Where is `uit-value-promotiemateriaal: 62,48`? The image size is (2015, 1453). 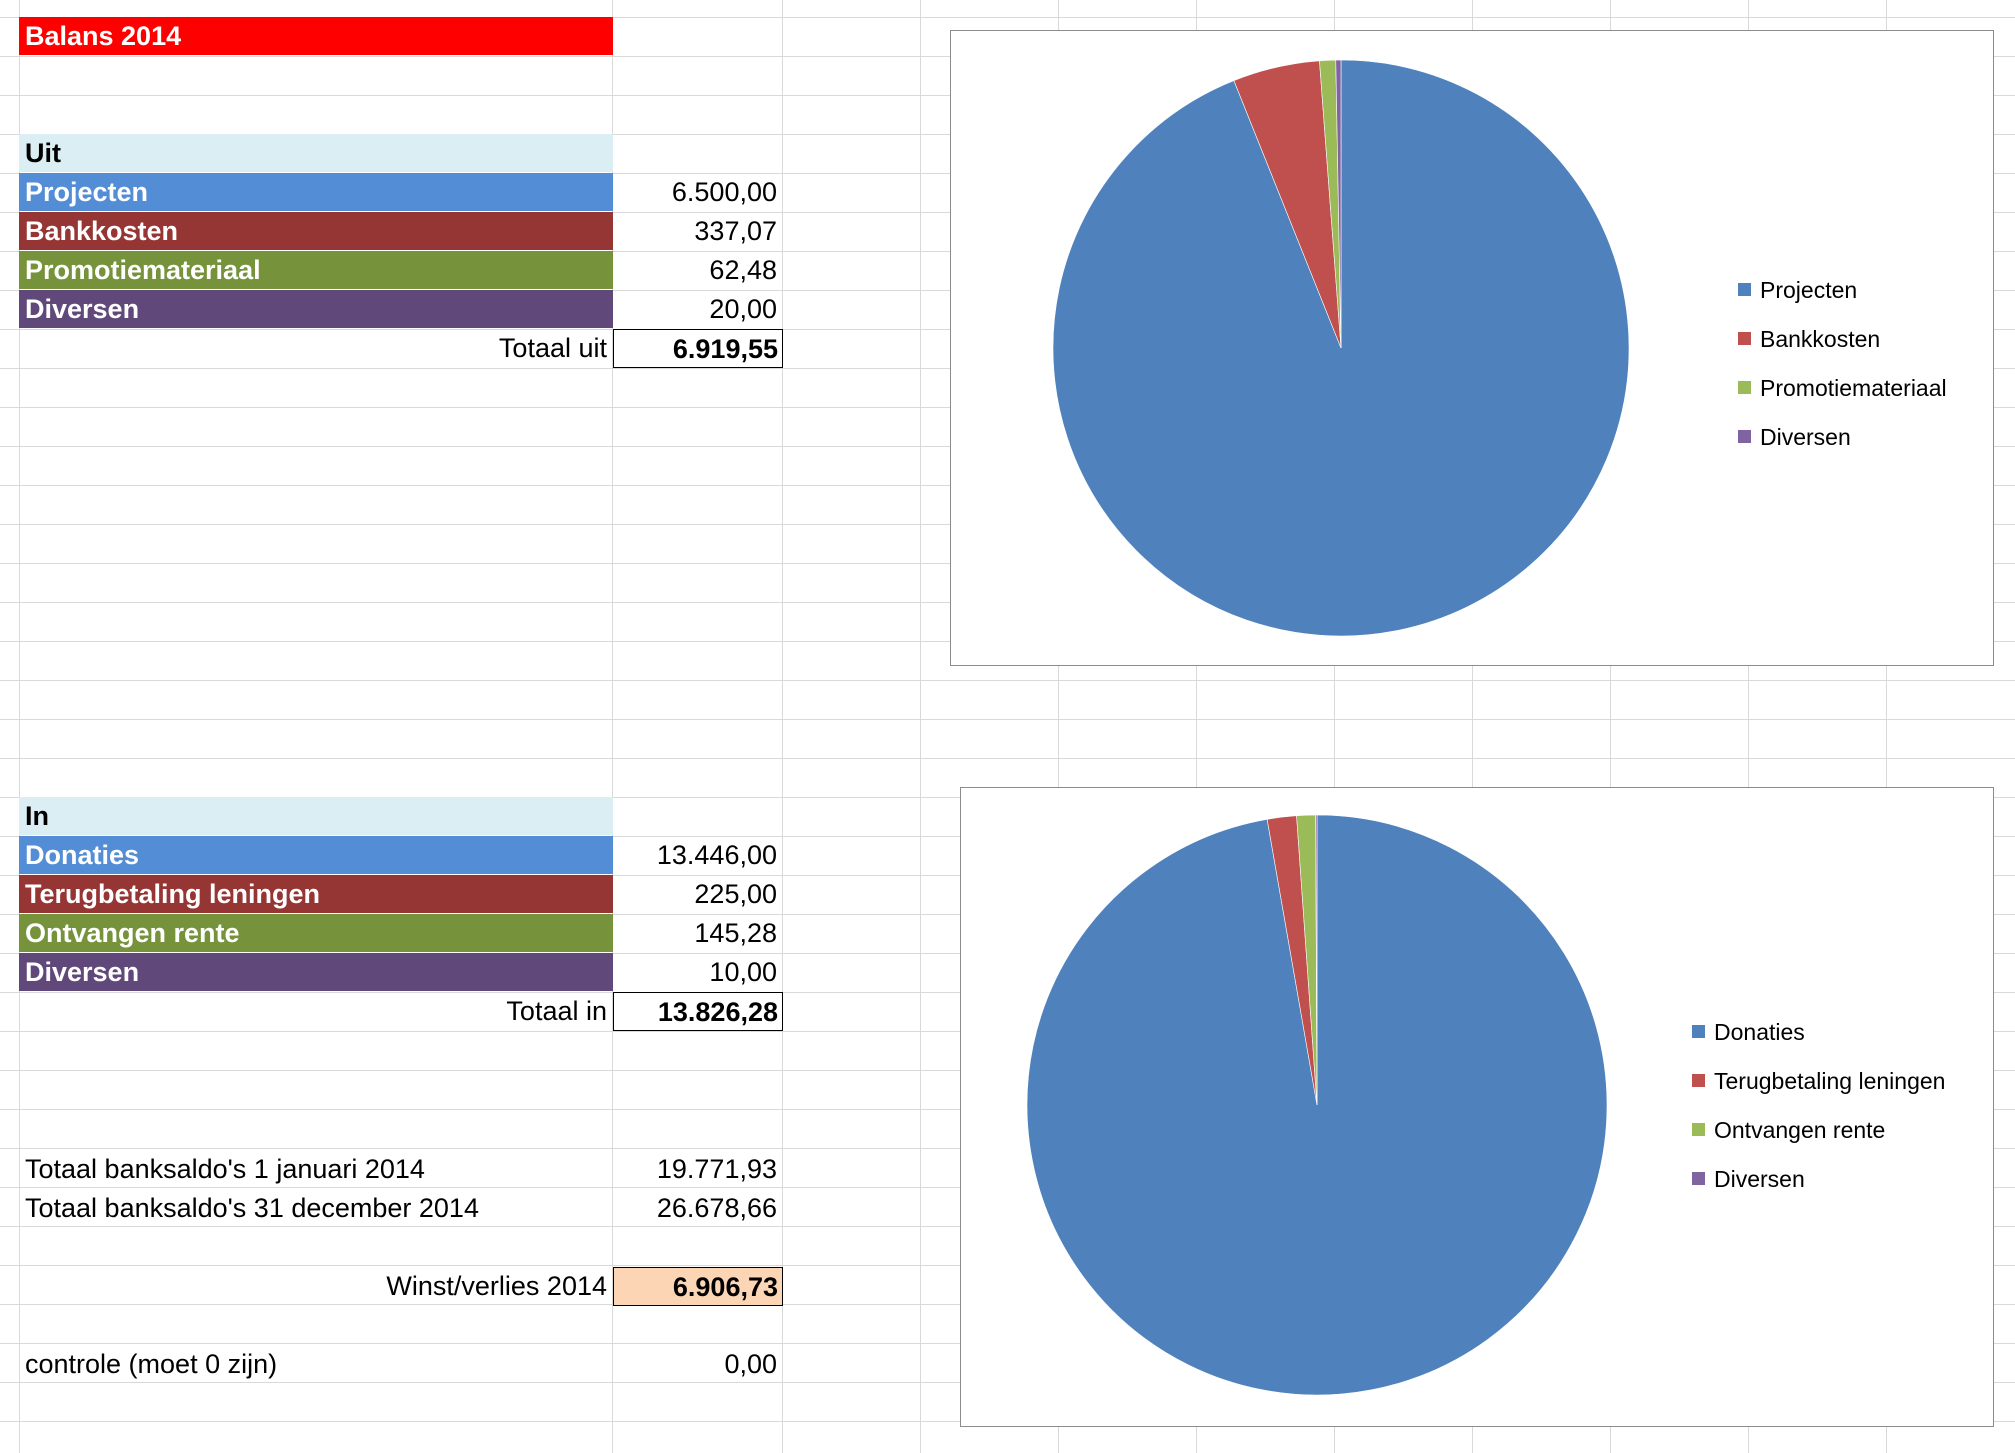
uit-value-promotiemateriaal: 62,48 is located at coordinates (743, 270).